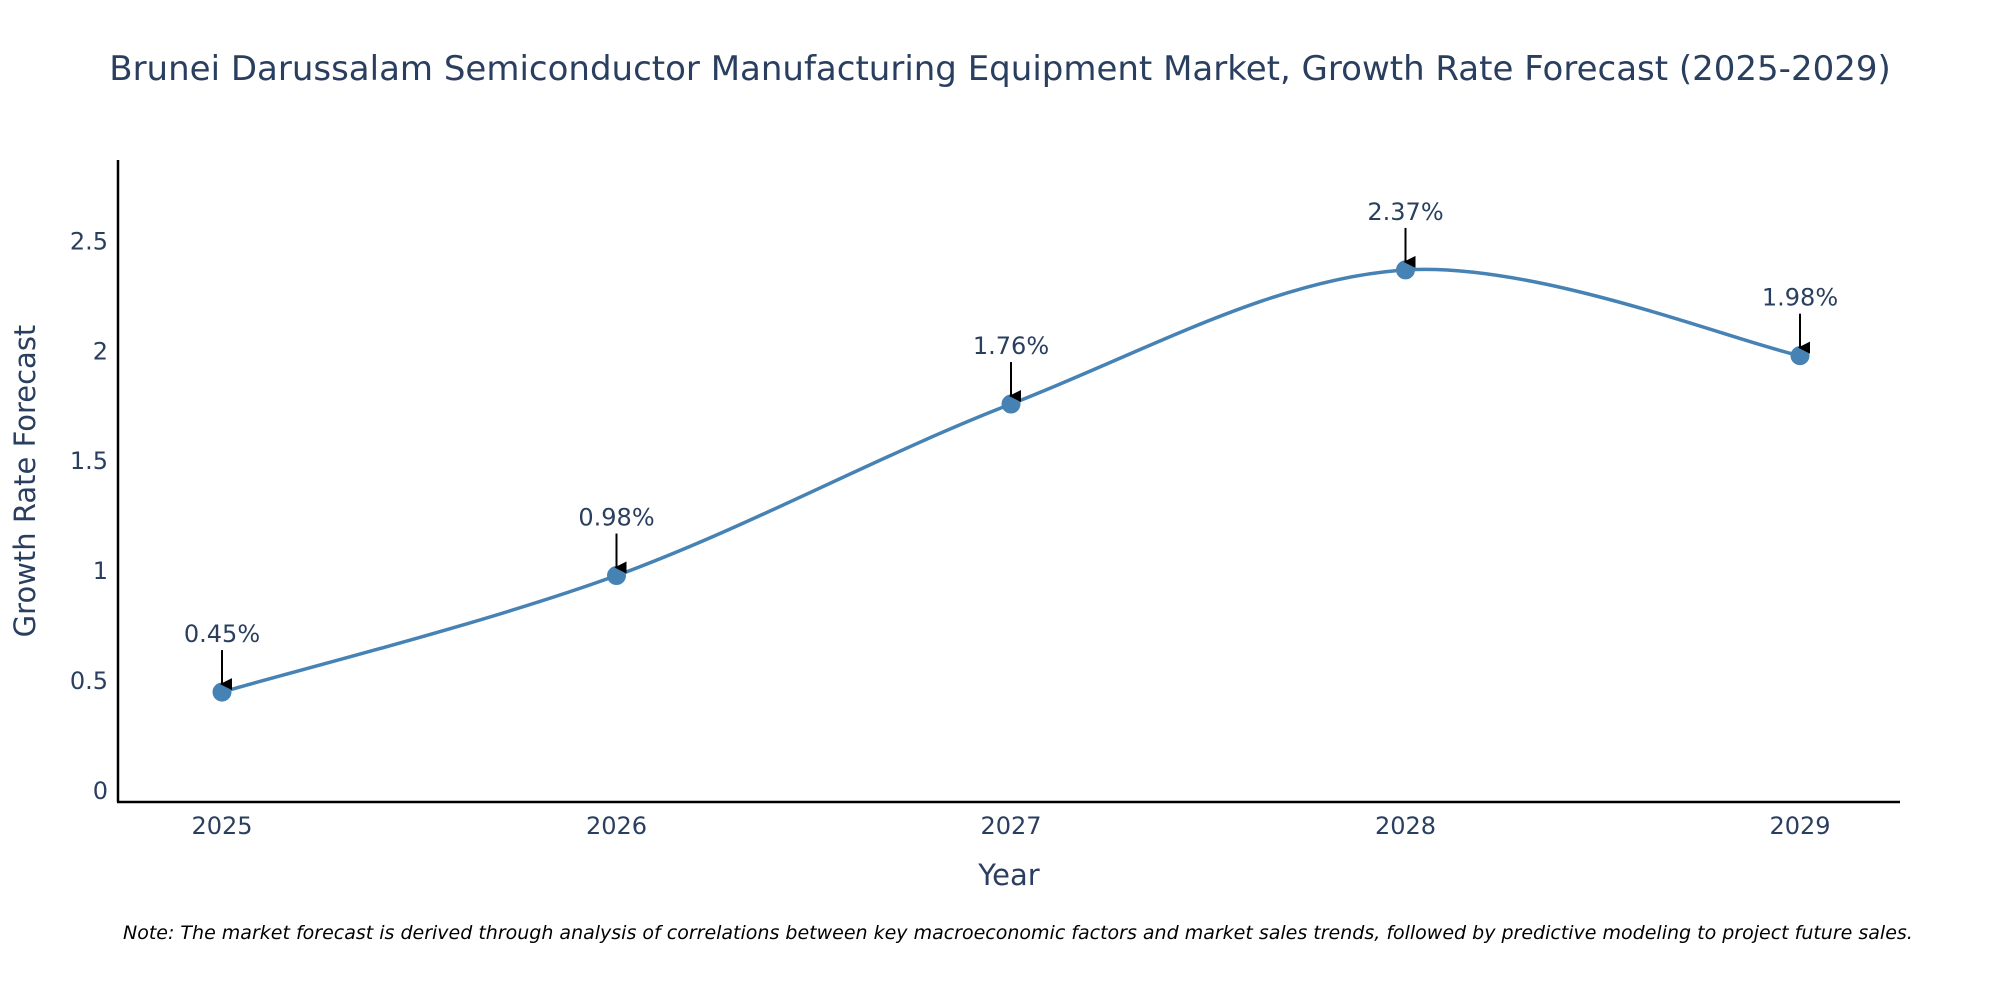 Image resolution: width=2000 pixels, height=1000 pixels. Describe the element at coordinates (222, 634) in the screenshot. I see `data-label: 0.45%` at that location.